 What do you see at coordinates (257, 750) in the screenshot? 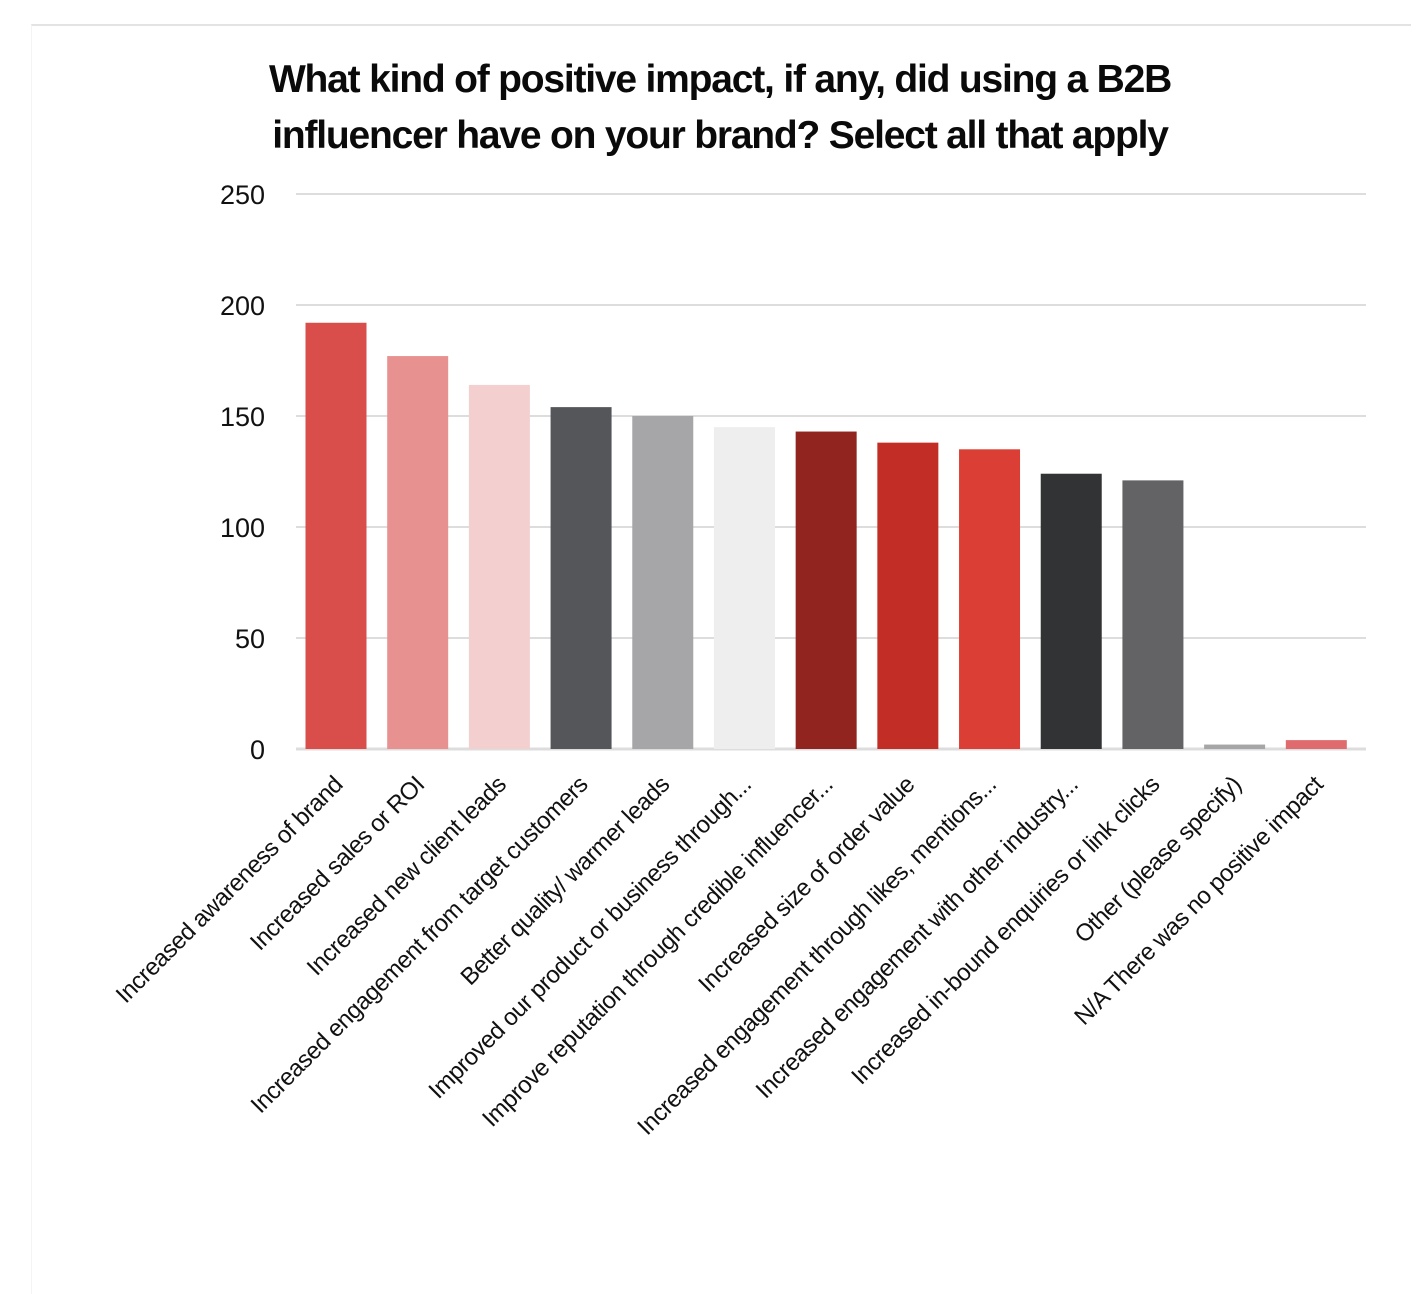
I see `y-tick-label: 0` at bounding box center [257, 750].